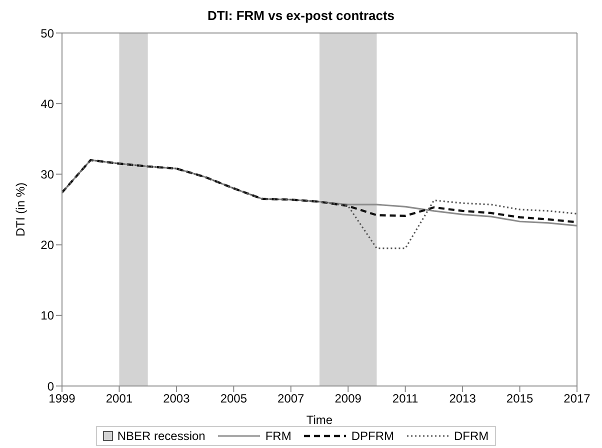  What do you see at coordinates (119, 399) in the screenshot?
I see `x-tick-label: 2001` at bounding box center [119, 399].